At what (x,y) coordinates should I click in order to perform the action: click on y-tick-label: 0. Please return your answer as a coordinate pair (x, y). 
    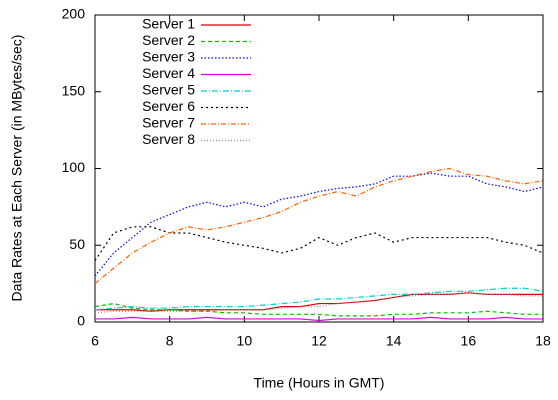
    Looking at the image, I should click on (81, 321).